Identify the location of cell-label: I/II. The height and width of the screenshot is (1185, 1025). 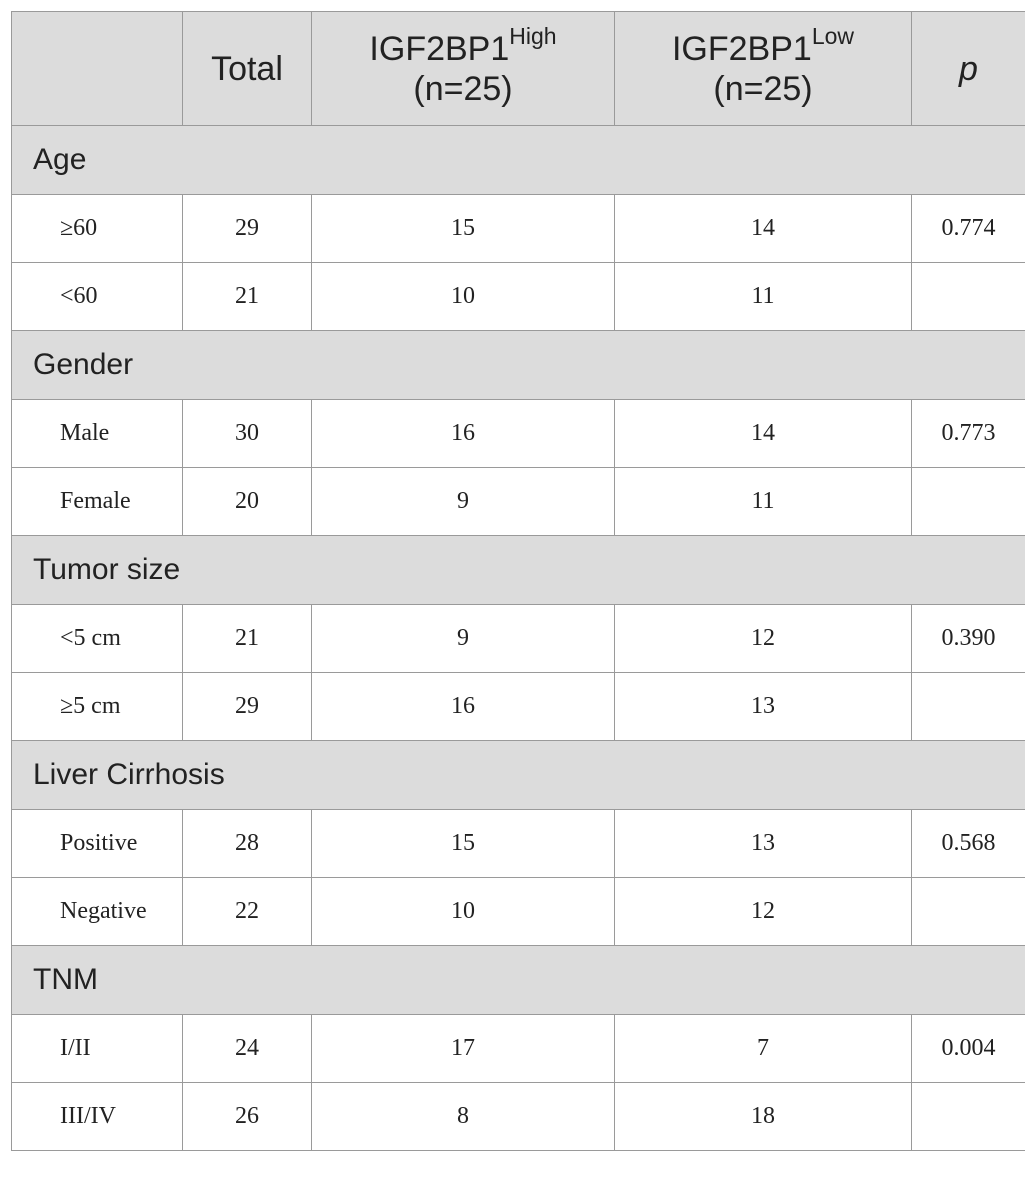
(97, 1048).